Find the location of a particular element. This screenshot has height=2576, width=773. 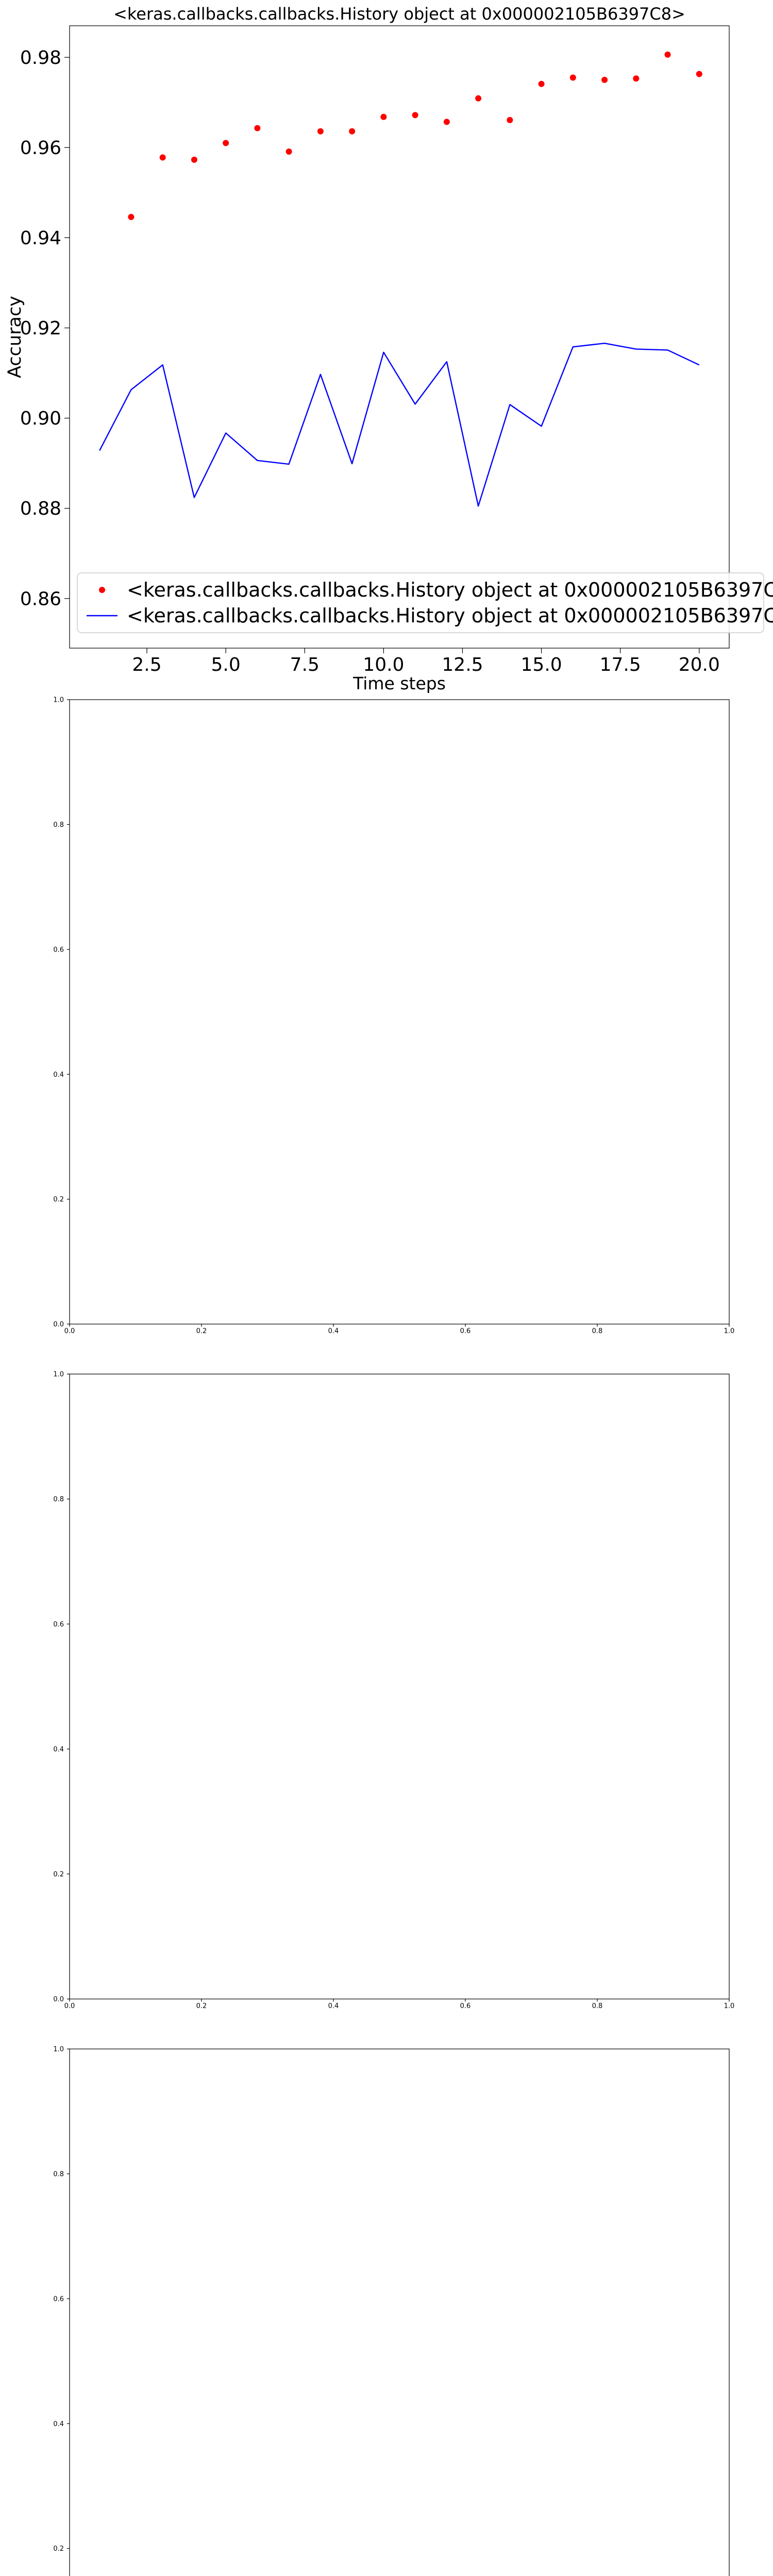

x-tick-label: 7.5 is located at coordinates (305, 664).